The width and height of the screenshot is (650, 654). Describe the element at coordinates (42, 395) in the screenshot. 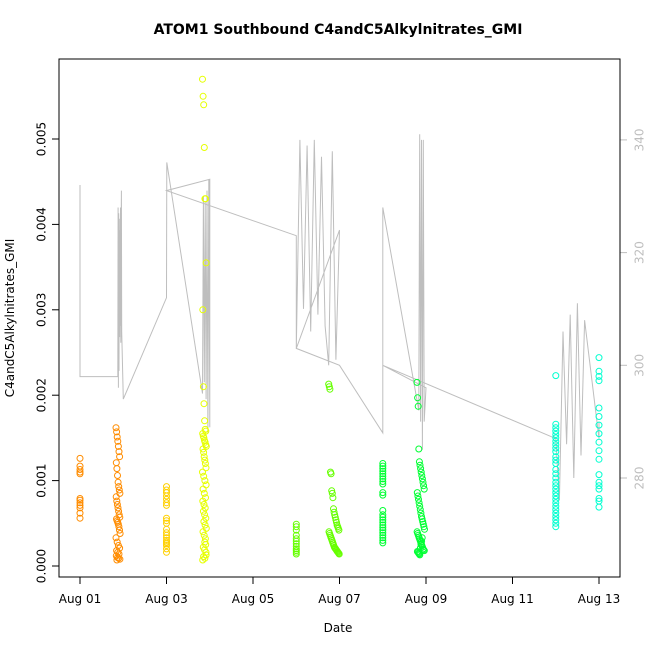

I see `y-tick-label: 0.002` at that location.